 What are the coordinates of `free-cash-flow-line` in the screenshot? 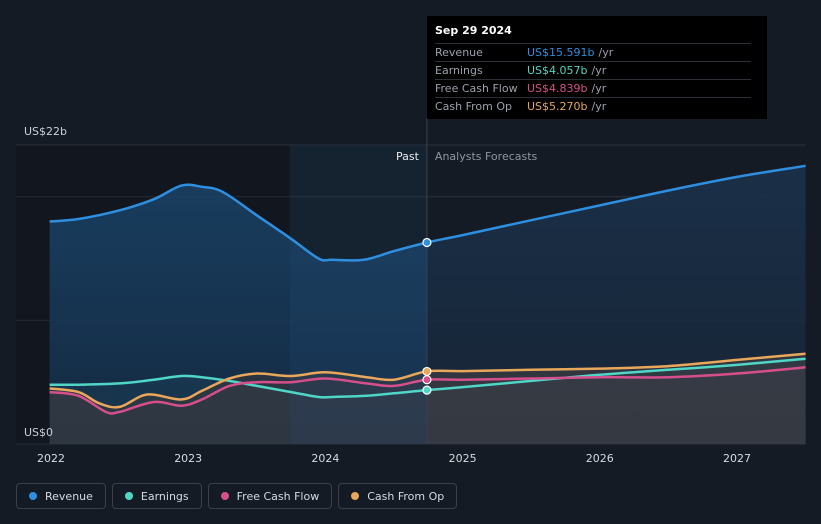 It's located at (427, 390).